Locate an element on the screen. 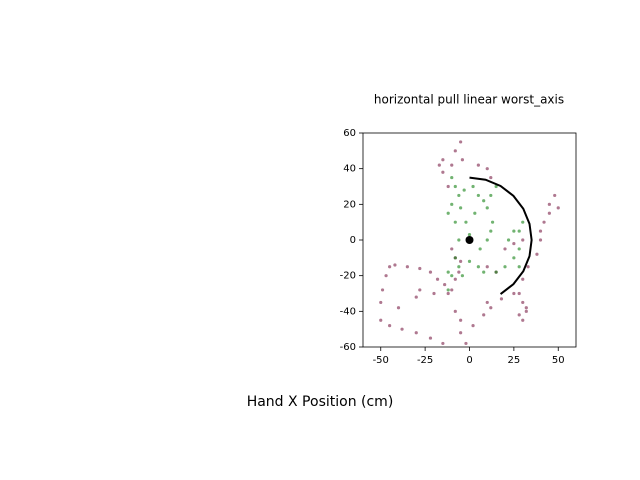 Image resolution: width=640 pixels, height=480 pixels. x-axis-label: Hand X Position (cm) is located at coordinates (320, 402).